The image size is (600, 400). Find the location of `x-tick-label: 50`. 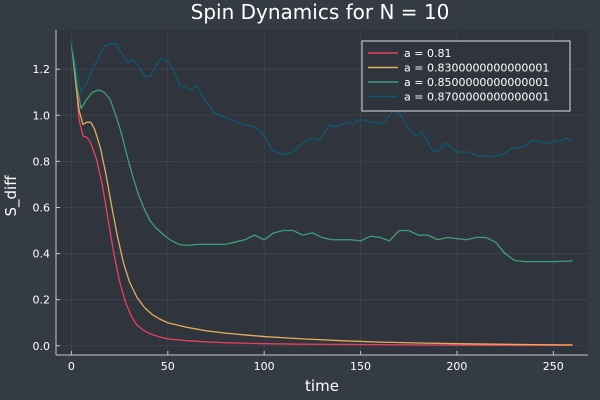

x-tick-label: 50 is located at coordinates (168, 366).